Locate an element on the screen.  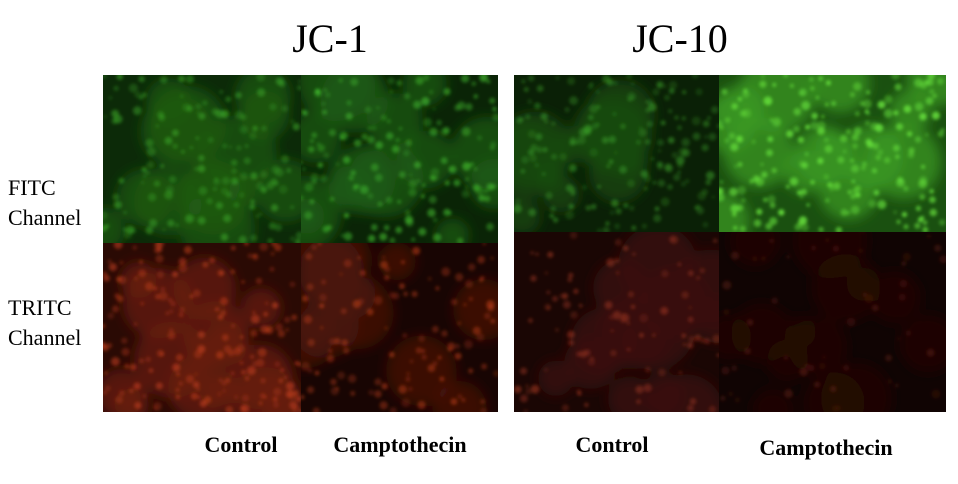
row-label: TRITC is located at coordinates (40, 307).